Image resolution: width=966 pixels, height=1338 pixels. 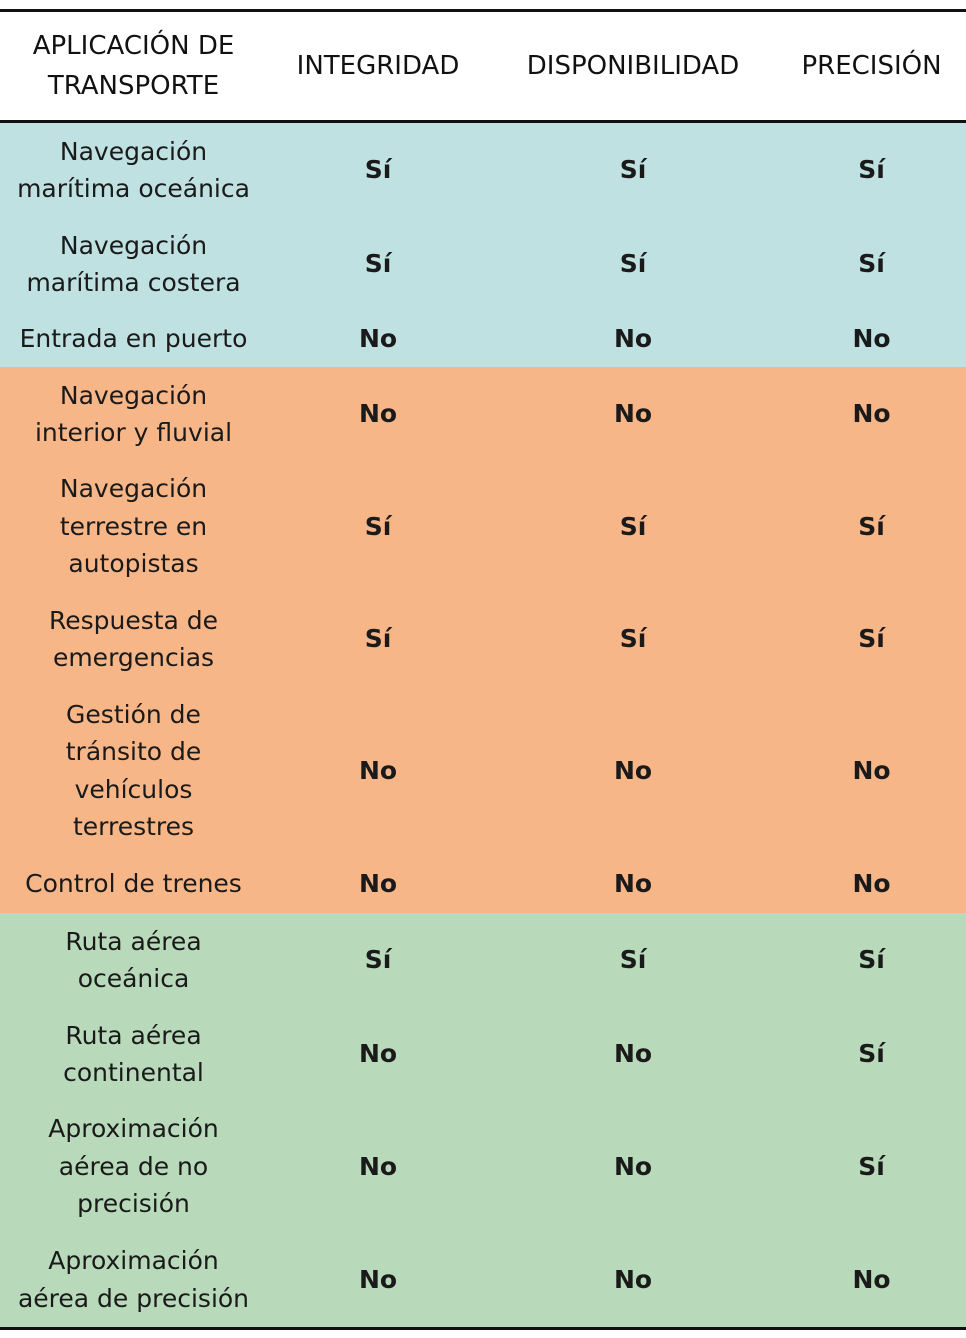 What do you see at coordinates (871, 66) in the screenshot?
I see `header-precision: PRECISIÓN` at bounding box center [871, 66].